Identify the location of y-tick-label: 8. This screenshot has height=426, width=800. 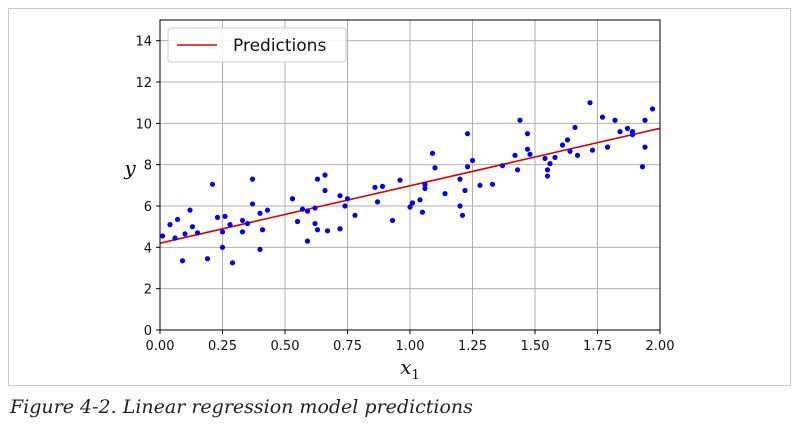
(148, 166).